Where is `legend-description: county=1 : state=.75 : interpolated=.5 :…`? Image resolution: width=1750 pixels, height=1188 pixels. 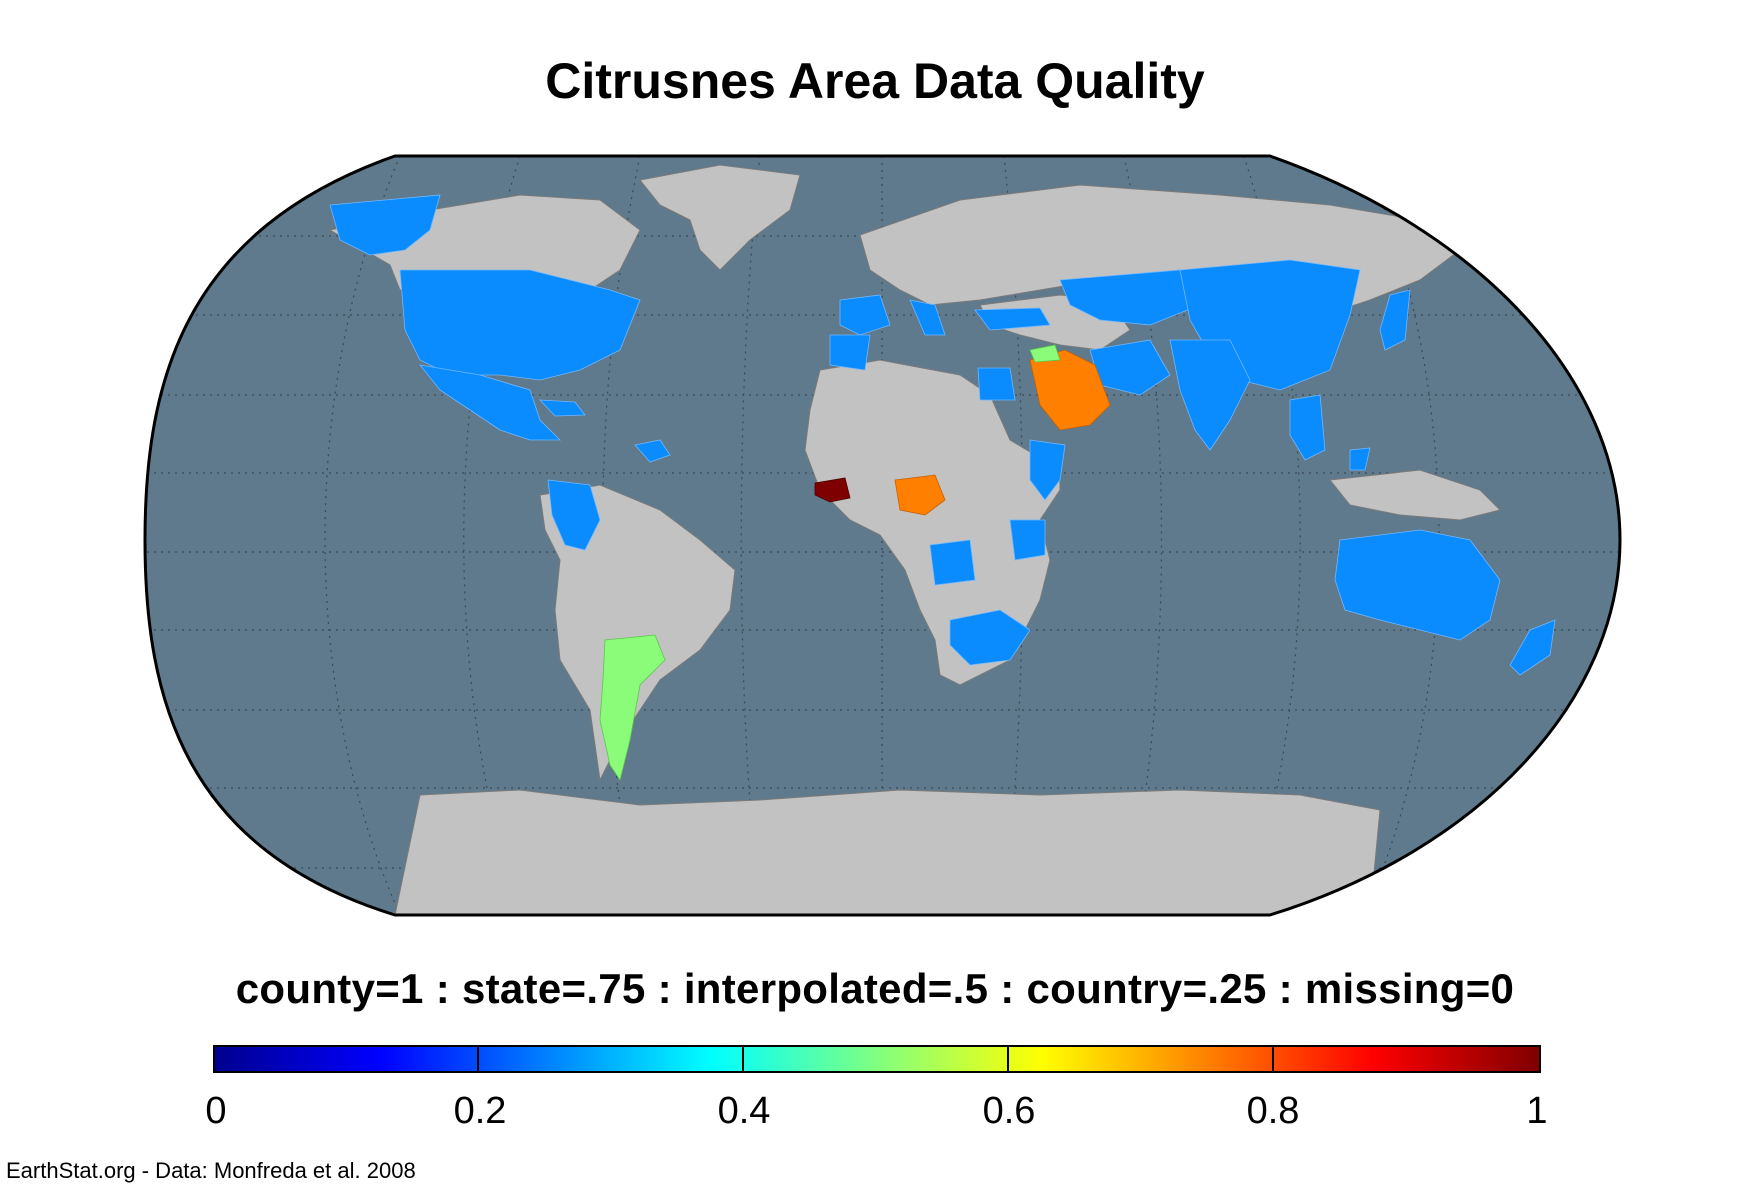 legend-description: county=1 : state=.75 : interpolated=.5 :… is located at coordinates (875, 988).